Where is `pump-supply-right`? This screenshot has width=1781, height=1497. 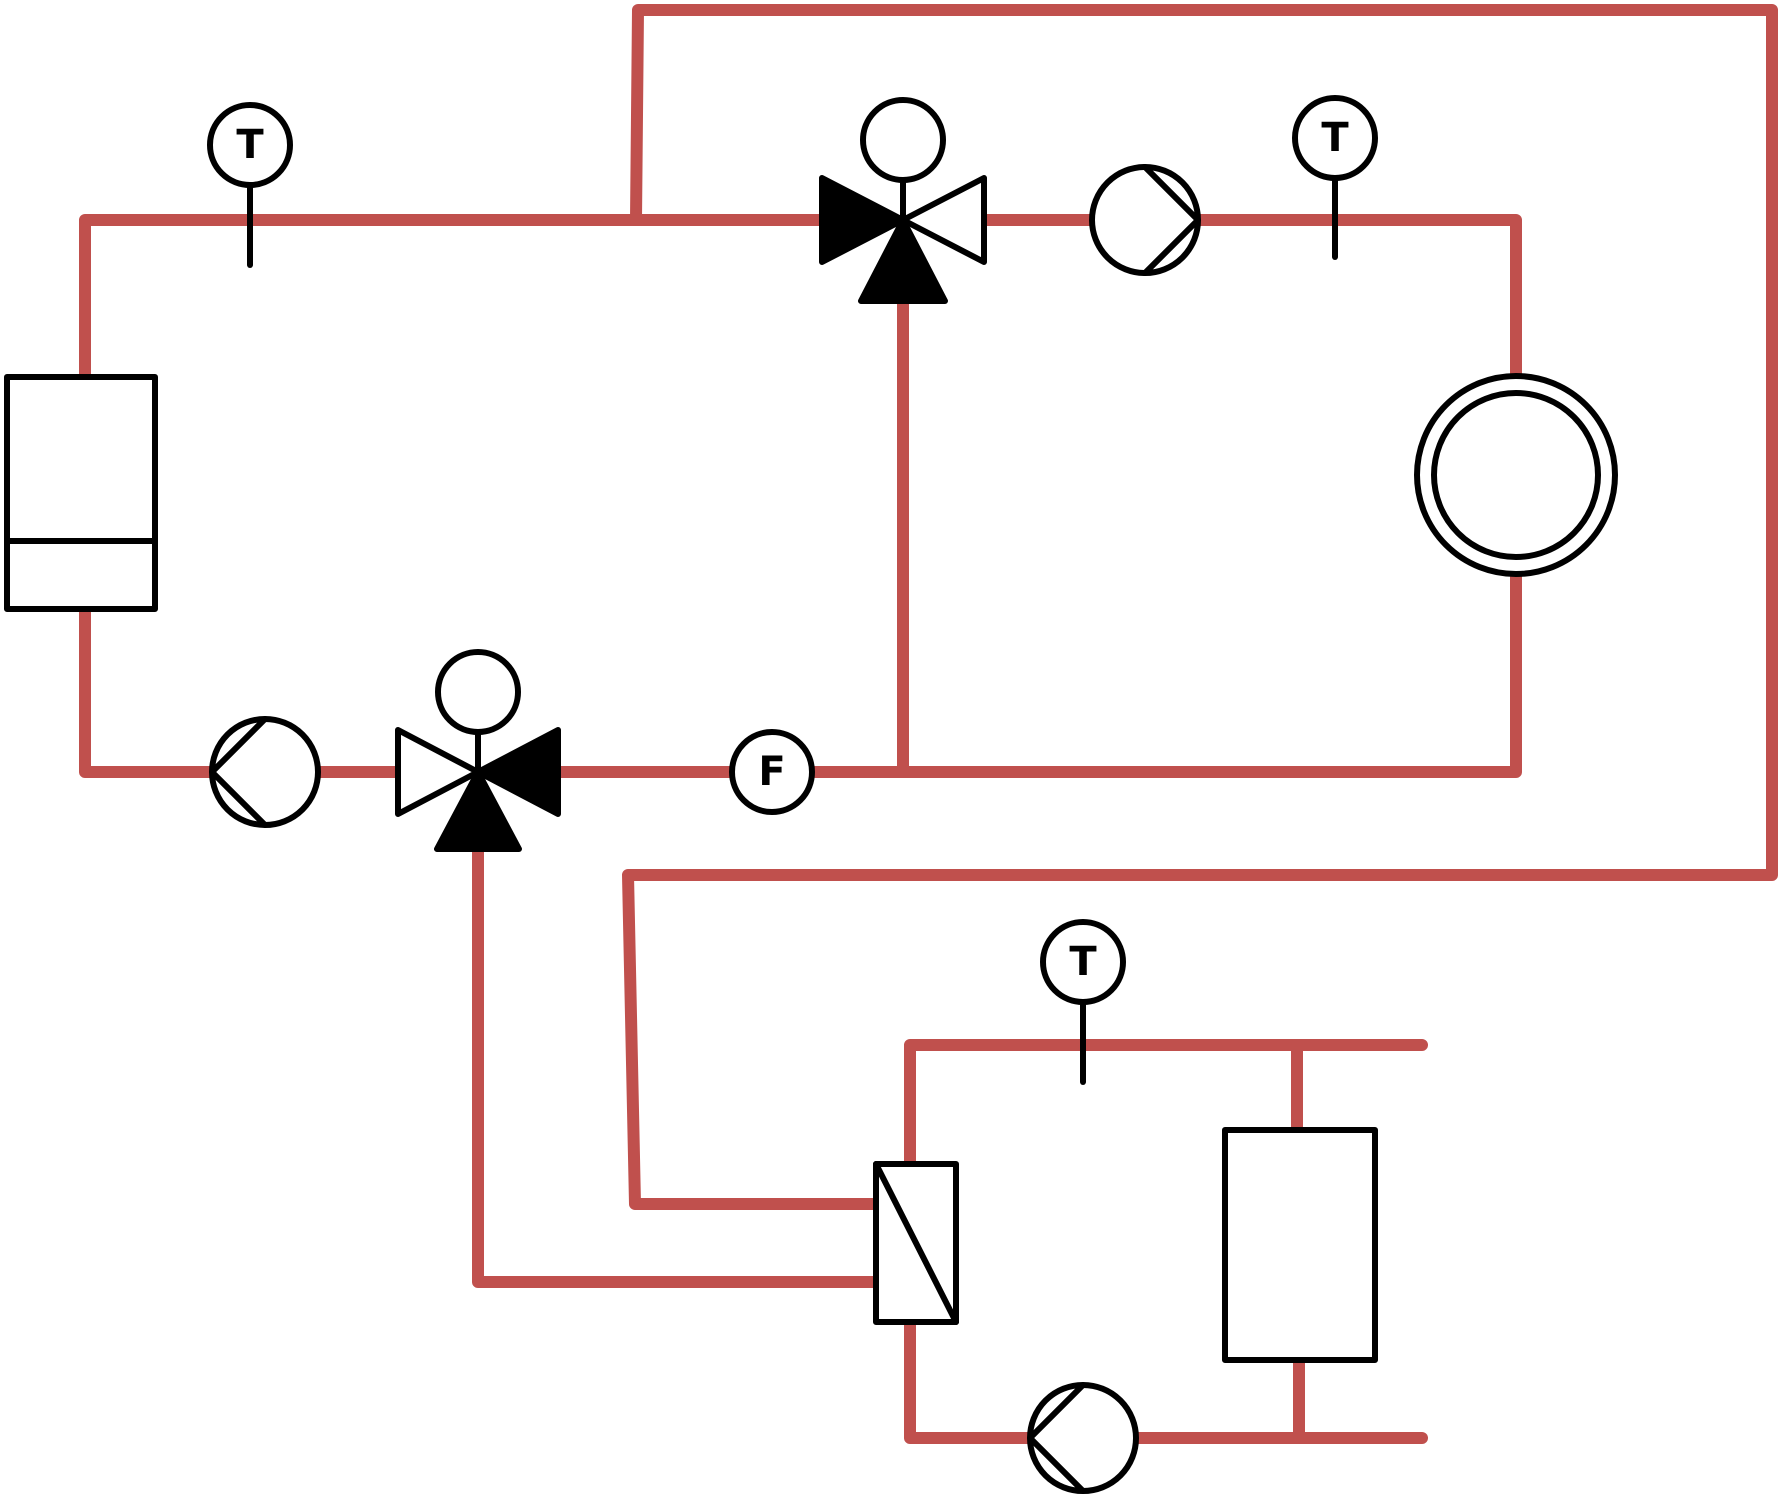
pump-supply-right is located at coordinates (1145, 220).